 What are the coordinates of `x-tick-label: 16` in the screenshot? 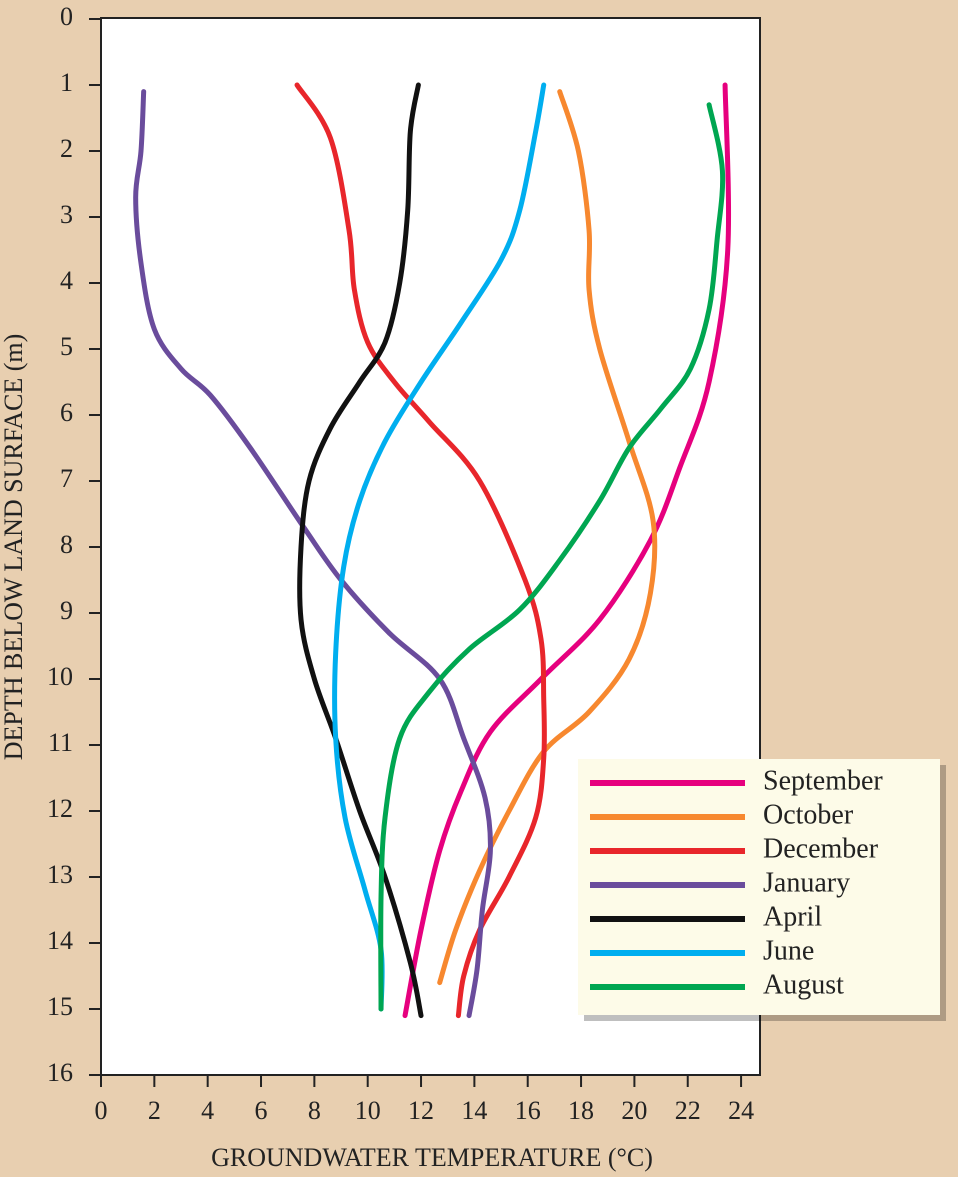 It's located at (528, 1110).